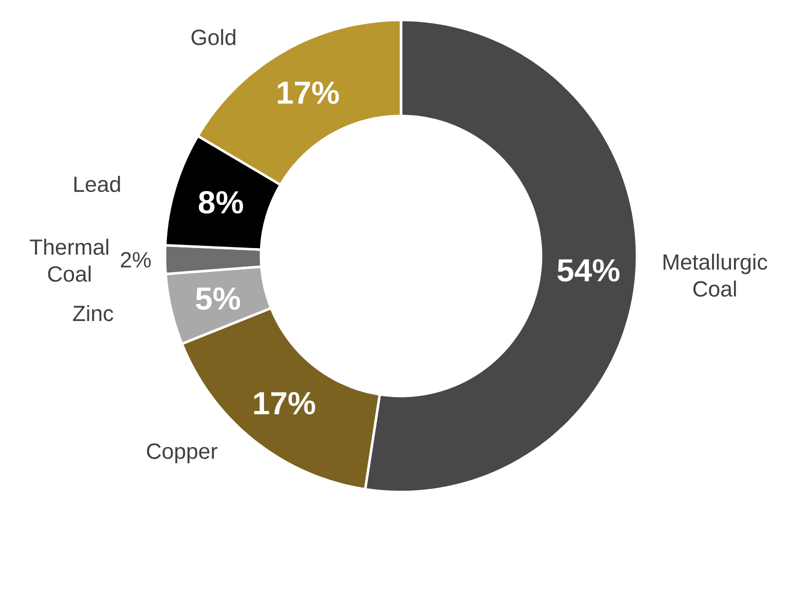  I want to click on slice-label: Lead, so click(97, 184).